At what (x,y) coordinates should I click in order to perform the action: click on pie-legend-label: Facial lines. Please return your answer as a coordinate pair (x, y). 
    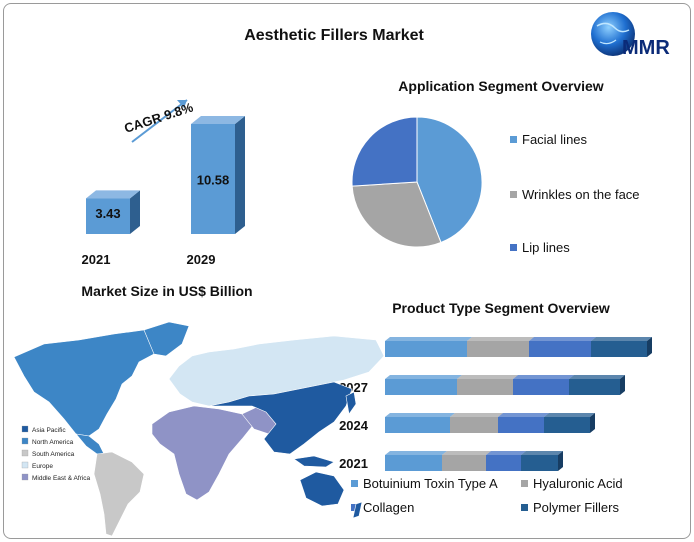
    Looking at the image, I should click on (555, 139).